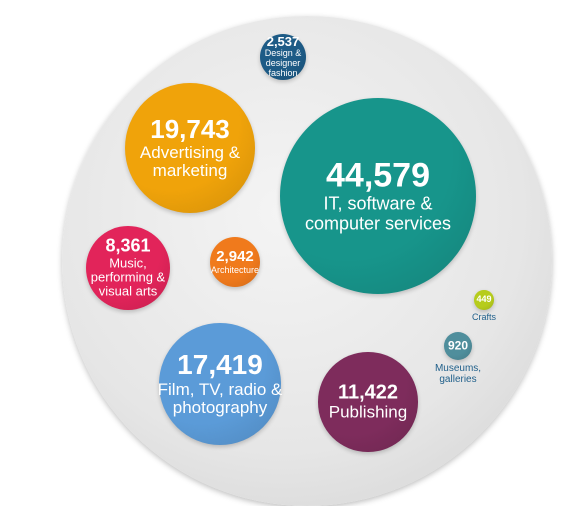 This screenshot has width=585, height=506. I want to click on value-label: 449, so click(484, 299).